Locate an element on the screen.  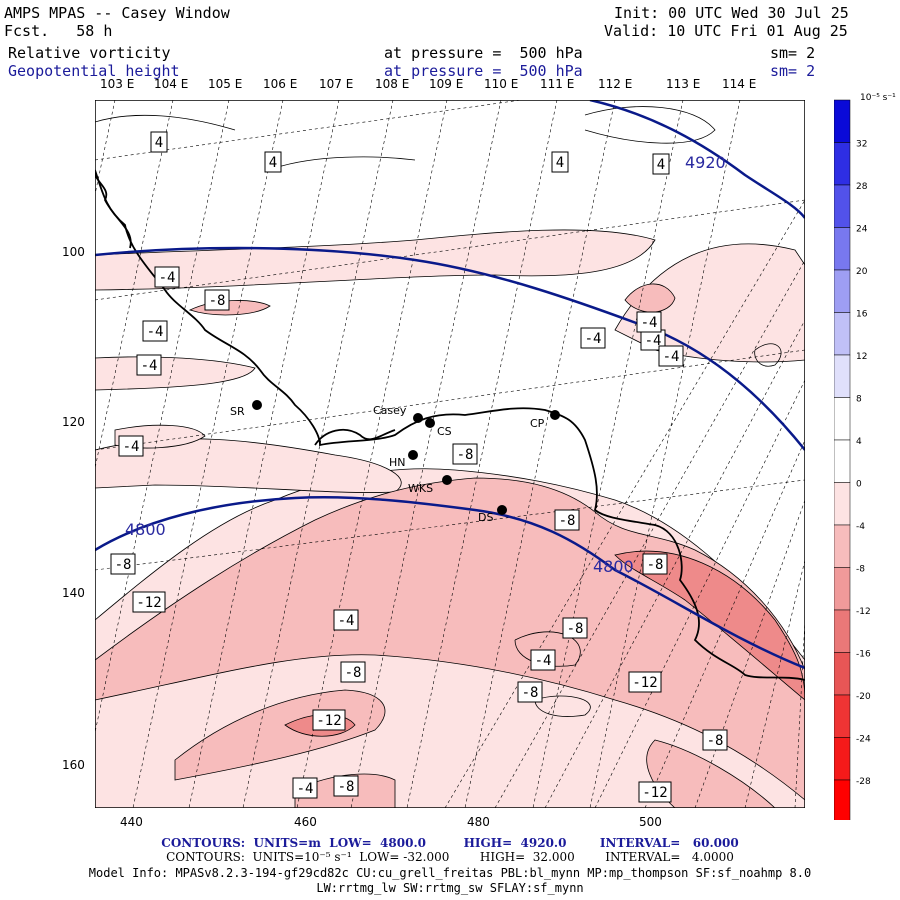
vorticity-fill-mid-ne is located at coordinates (650, 298).